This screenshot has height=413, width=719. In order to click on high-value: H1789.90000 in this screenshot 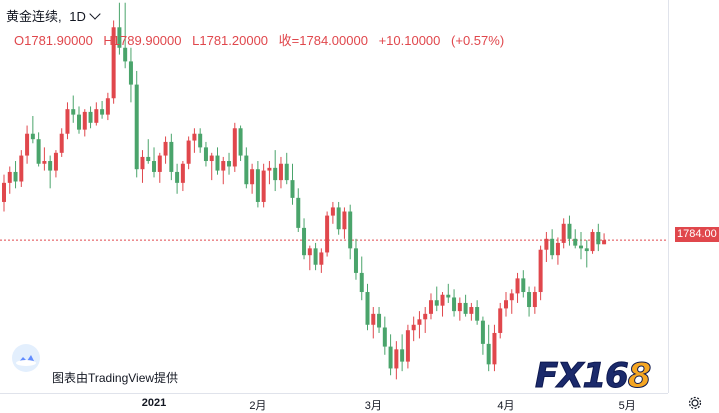, I will do `click(142, 40)`.